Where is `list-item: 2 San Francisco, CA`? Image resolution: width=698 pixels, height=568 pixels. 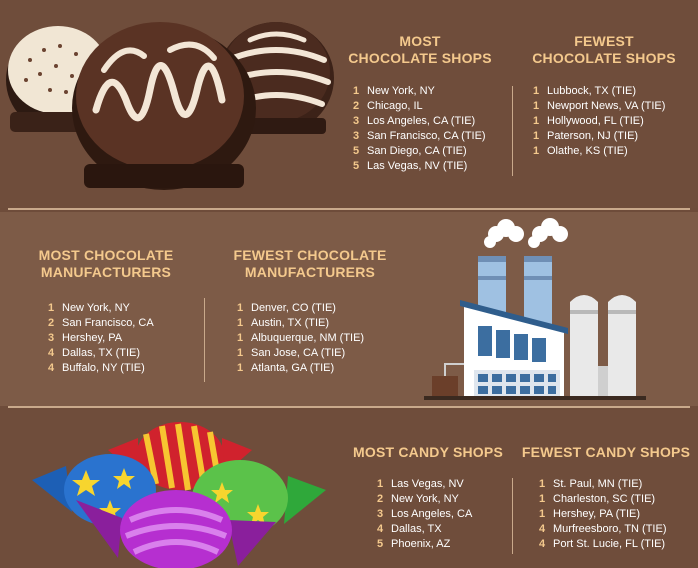 list-item: 2 San Francisco, CA is located at coordinates (101, 323).